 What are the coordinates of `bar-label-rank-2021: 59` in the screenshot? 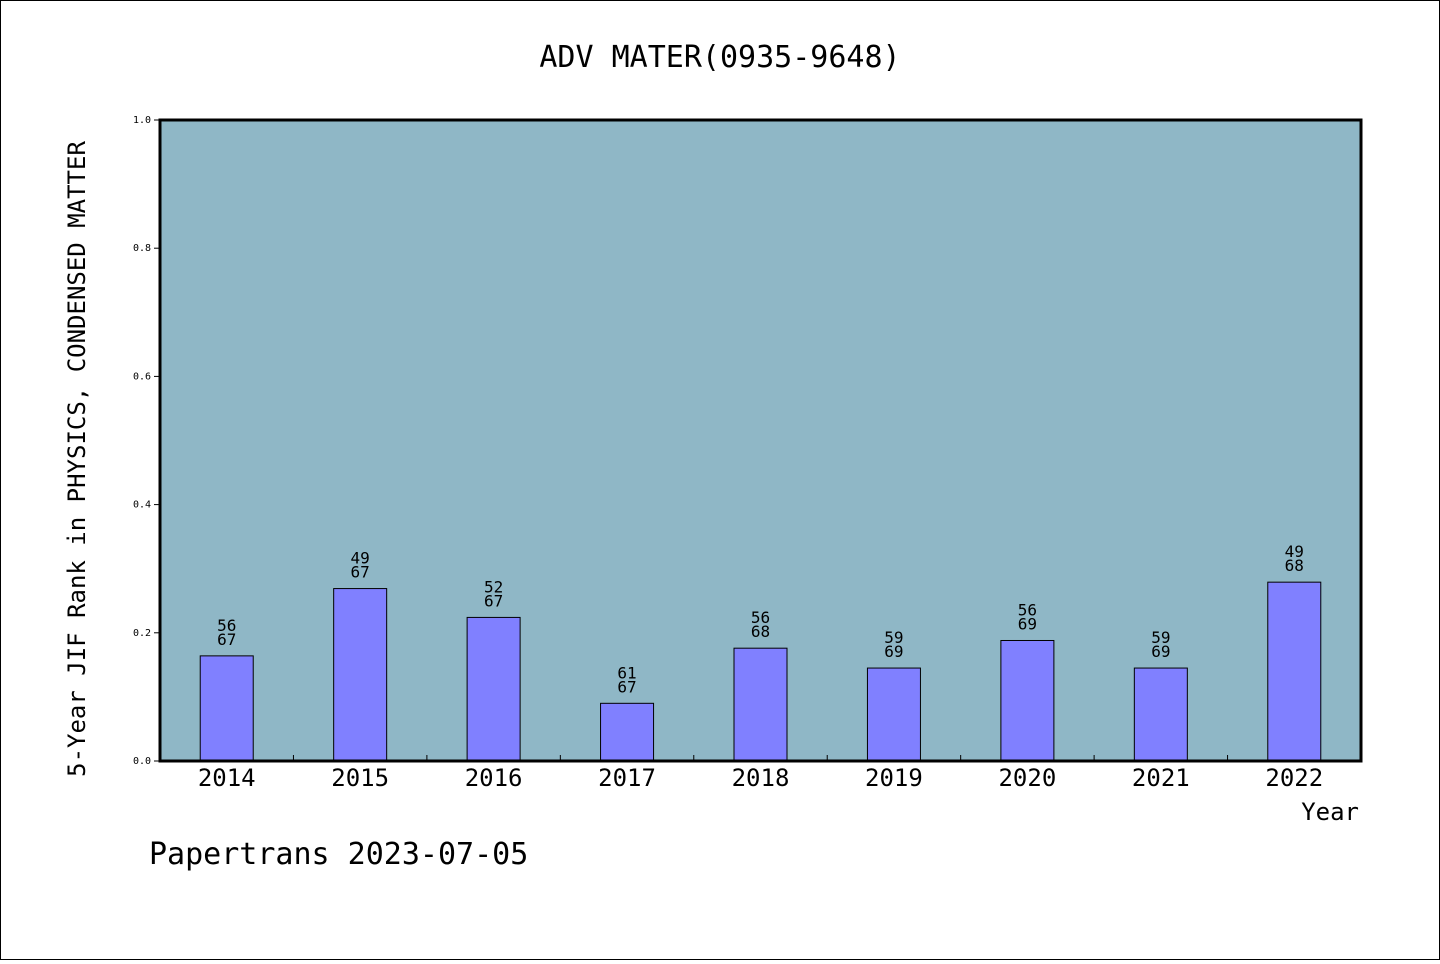 It's located at (1160, 637).